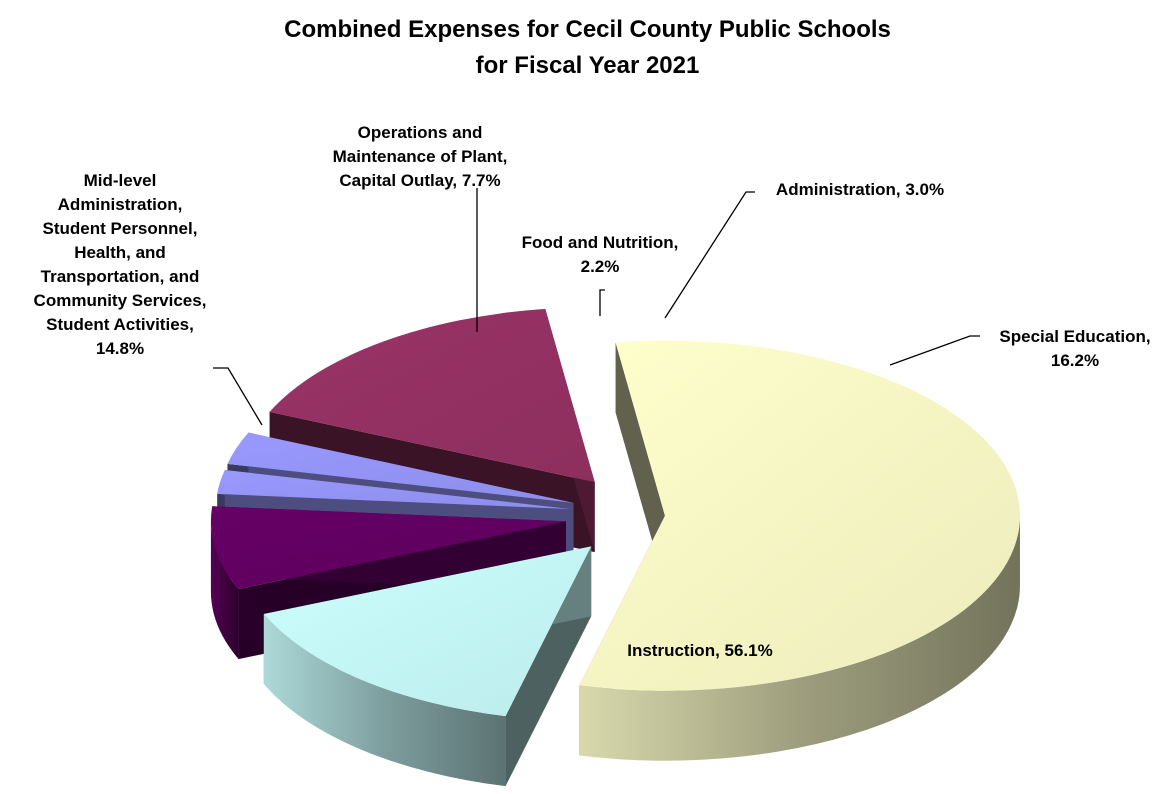 The image size is (1175, 794). I want to click on data-label: Special Education, 16.2%, so click(1074, 348).